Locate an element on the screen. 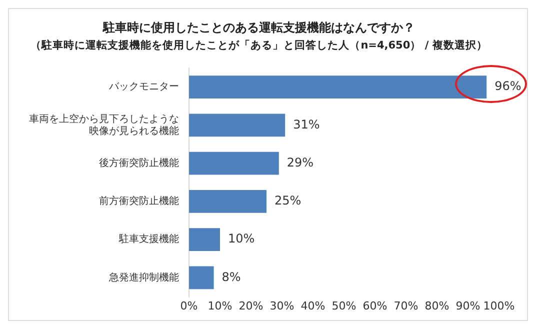  x-tick-label: 20% is located at coordinates (251, 305).